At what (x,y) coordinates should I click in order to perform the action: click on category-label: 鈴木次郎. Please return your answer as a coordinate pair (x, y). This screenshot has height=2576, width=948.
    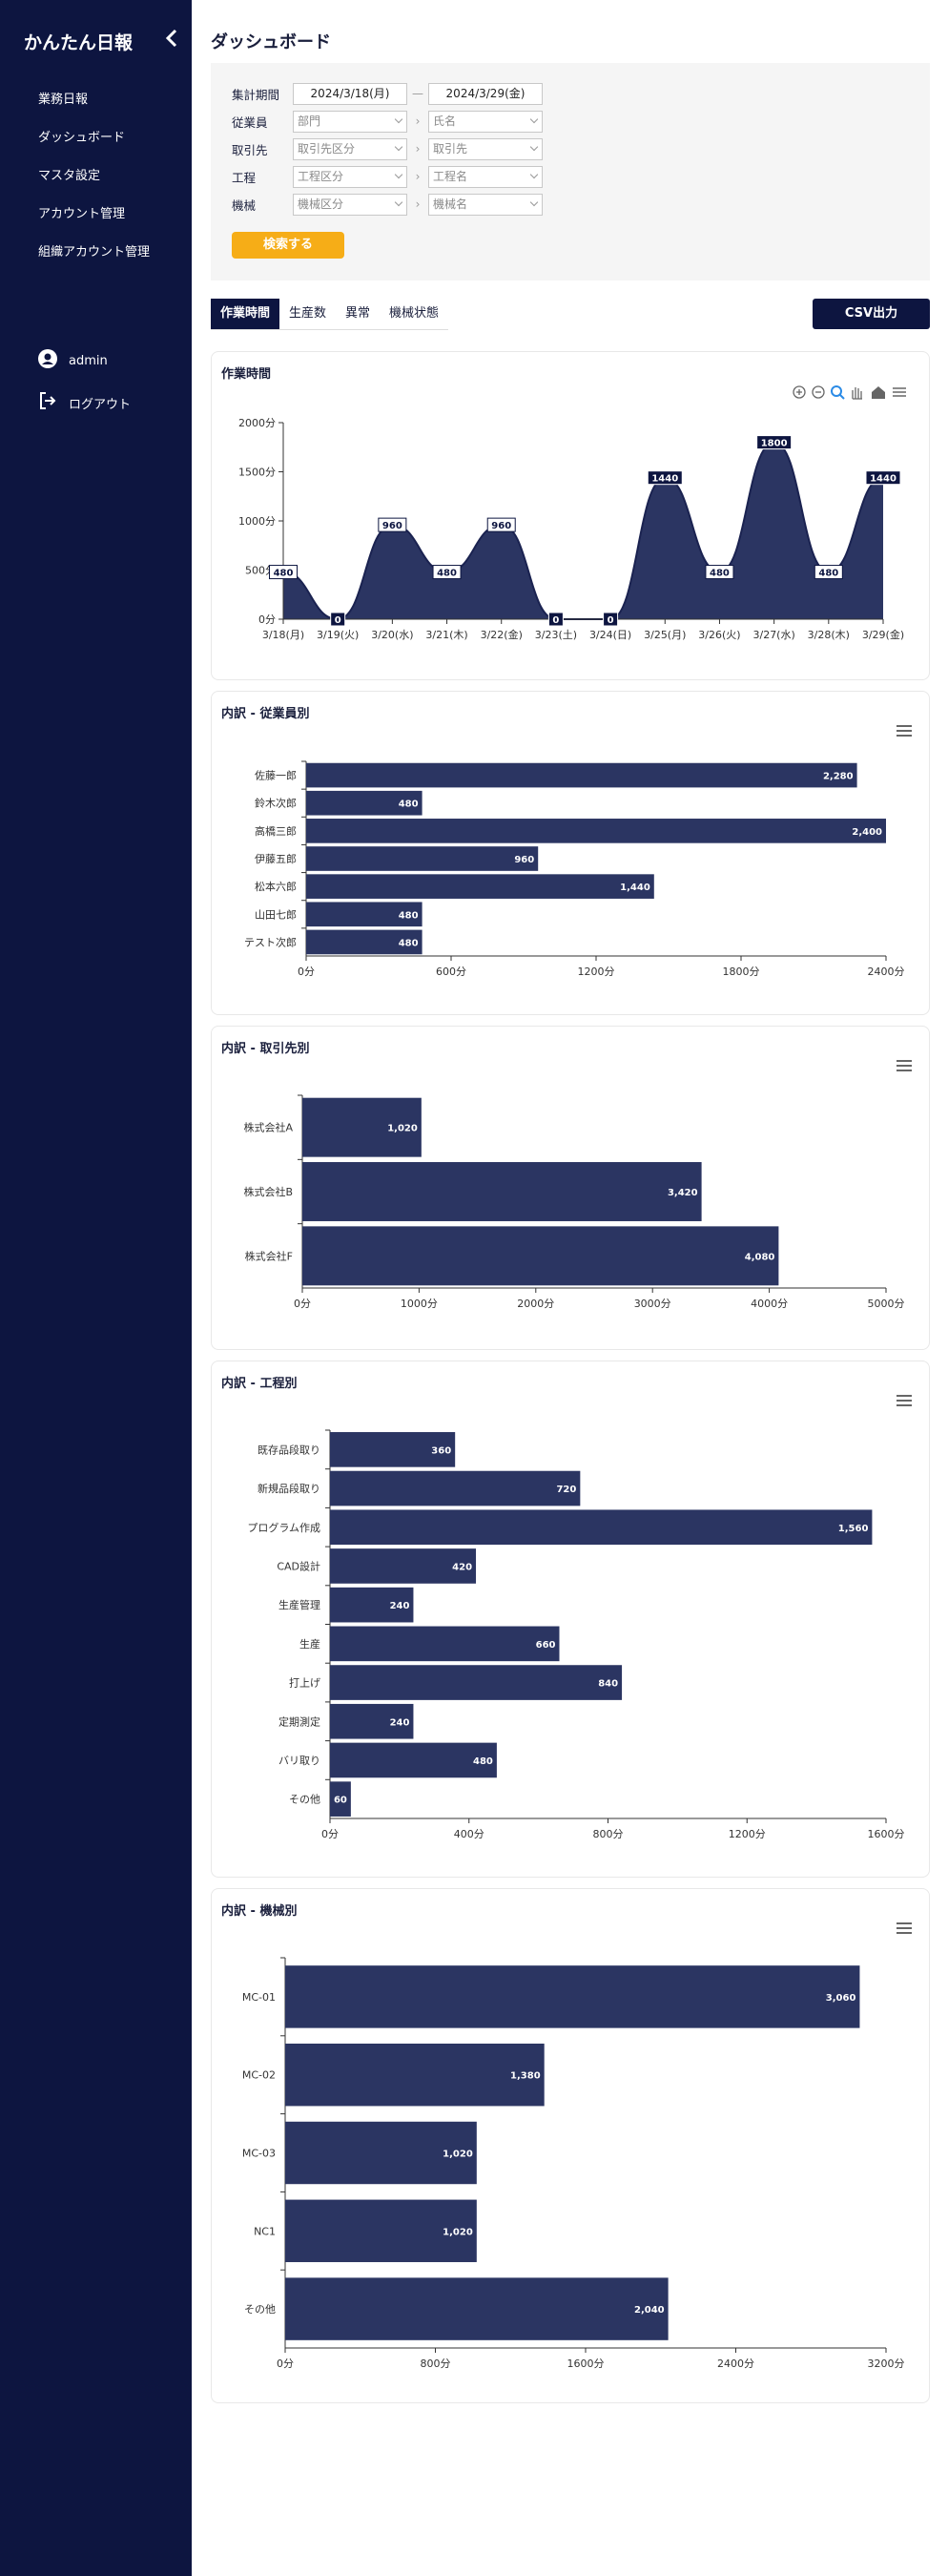
    Looking at the image, I should click on (276, 803).